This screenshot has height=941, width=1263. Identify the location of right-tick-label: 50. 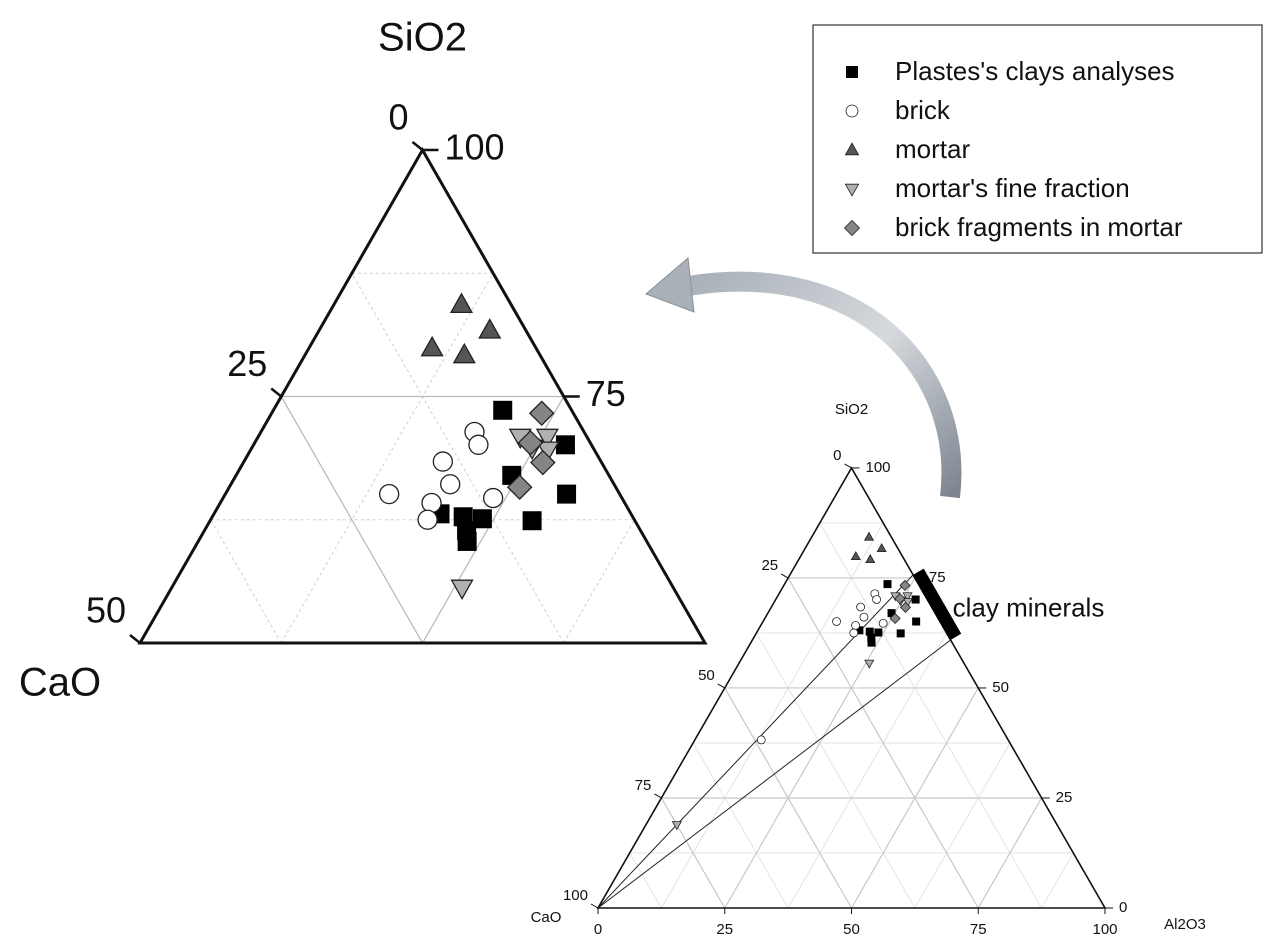
(1000, 687).